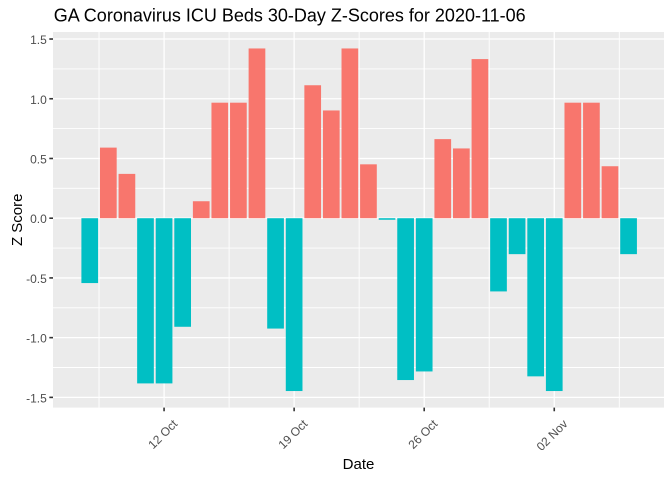  I want to click on svg-text: 0.5, so click(38, 159).